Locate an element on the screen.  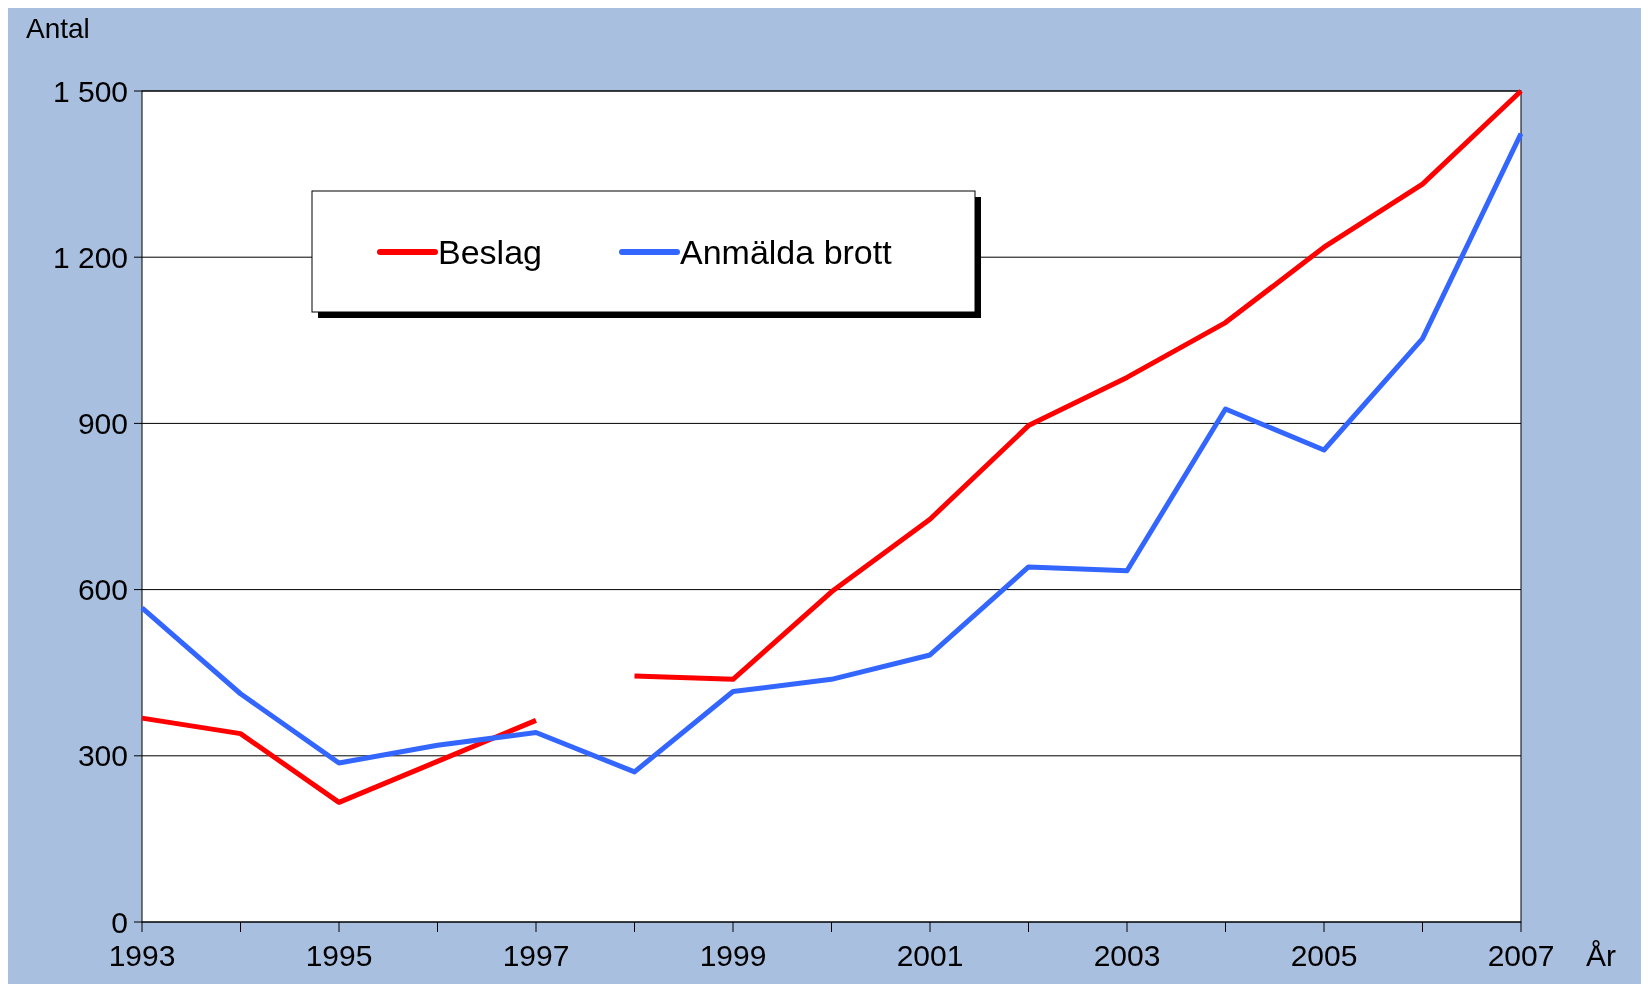
y-tick-label: 1 500 is located at coordinates (90, 91).